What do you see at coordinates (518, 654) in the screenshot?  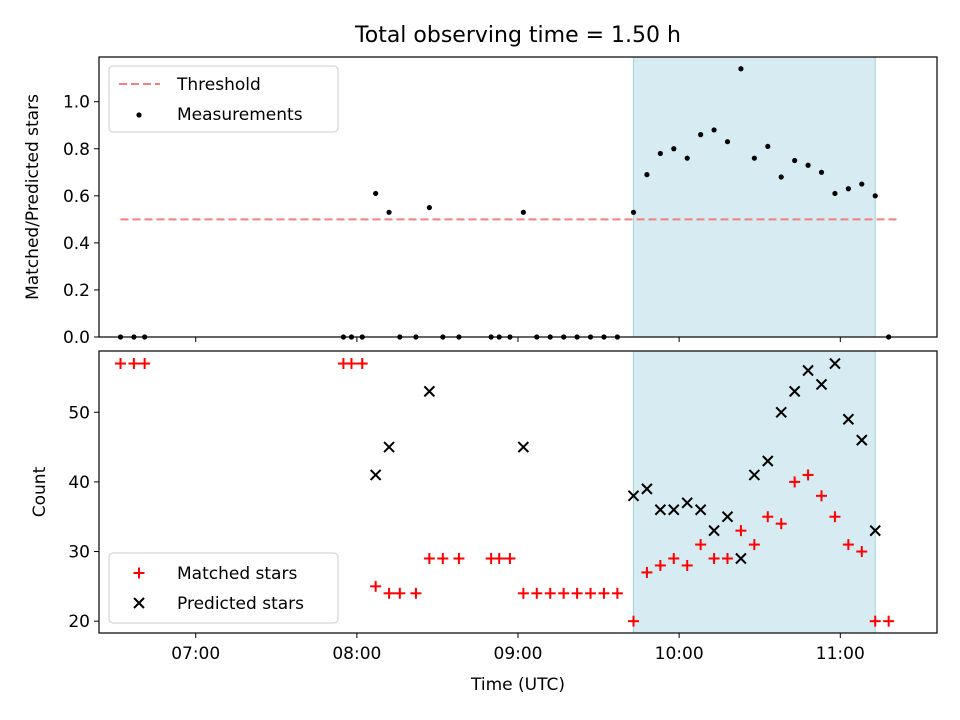 I see `x-tick-label: 09:00` at bounding box center [518, 654].